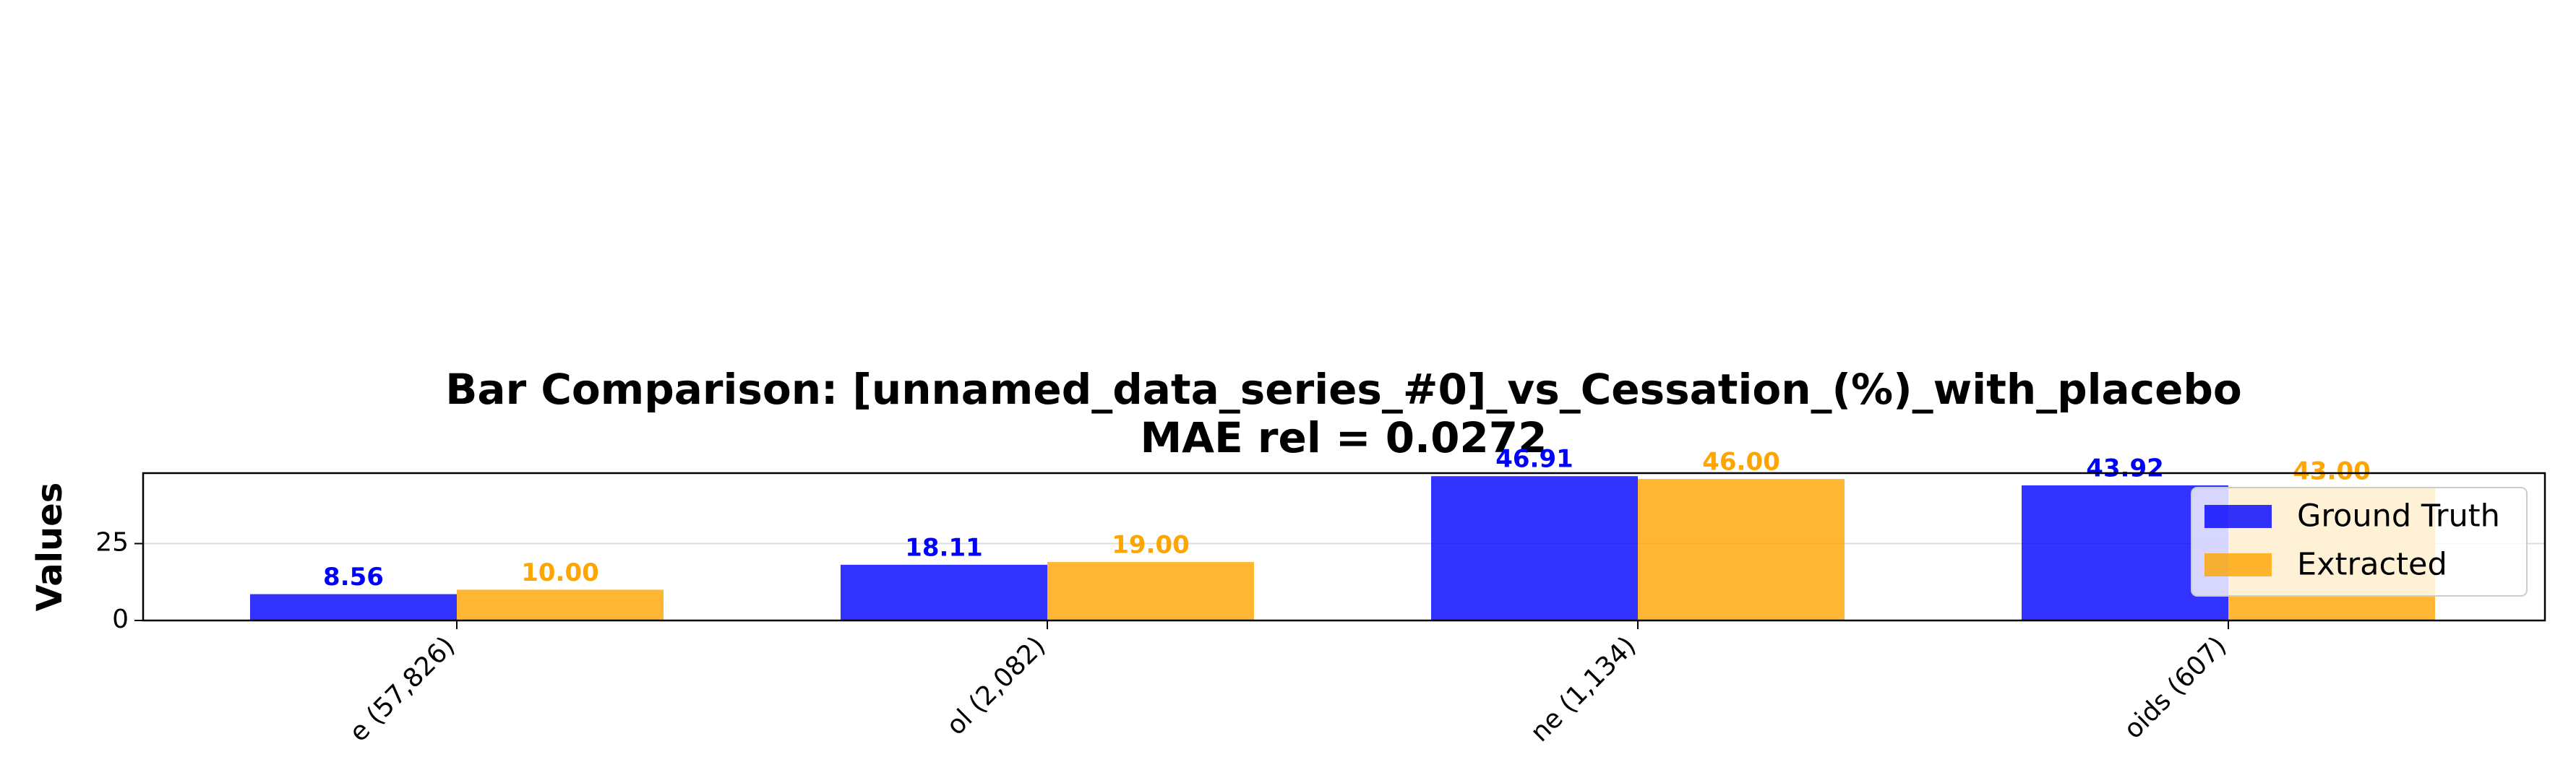 The image size is (2576, 757). What do you see at coordinates (50, 547) in the screenshot?
I see `y-axis-label: Values` at bounding box center [50, 547].